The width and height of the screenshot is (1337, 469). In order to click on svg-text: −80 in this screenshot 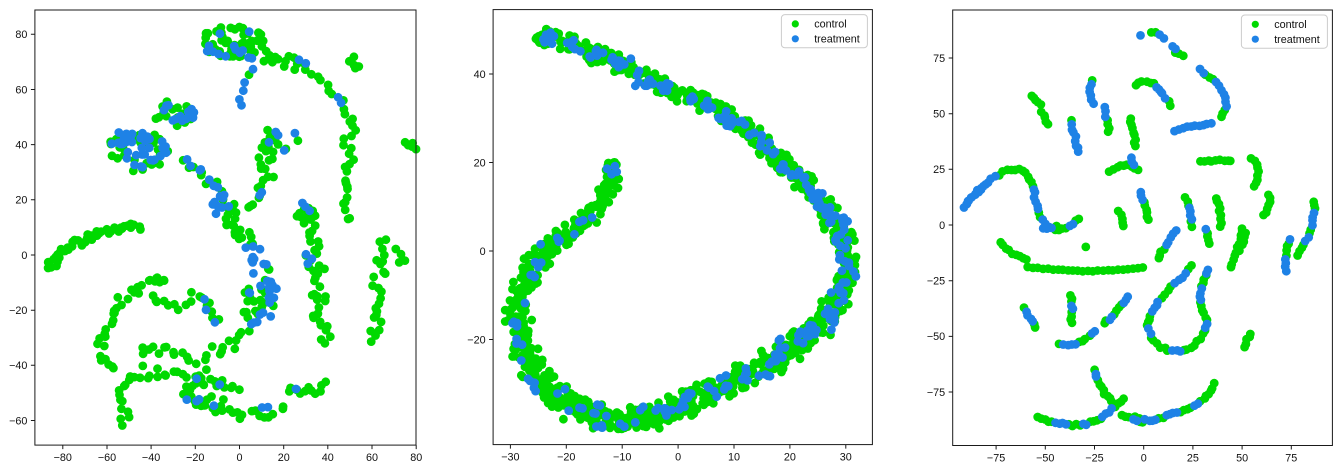, I will do `click(63, 458)`.